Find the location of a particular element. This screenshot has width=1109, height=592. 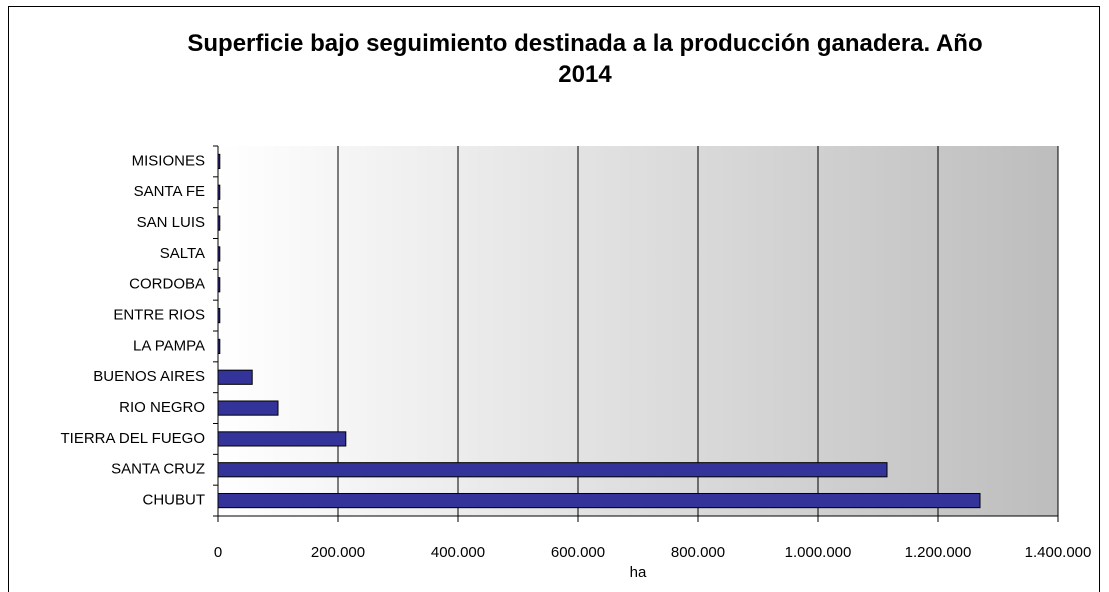

y-tick-label: SANTA CRUZ is located at coordinates (158, 469).